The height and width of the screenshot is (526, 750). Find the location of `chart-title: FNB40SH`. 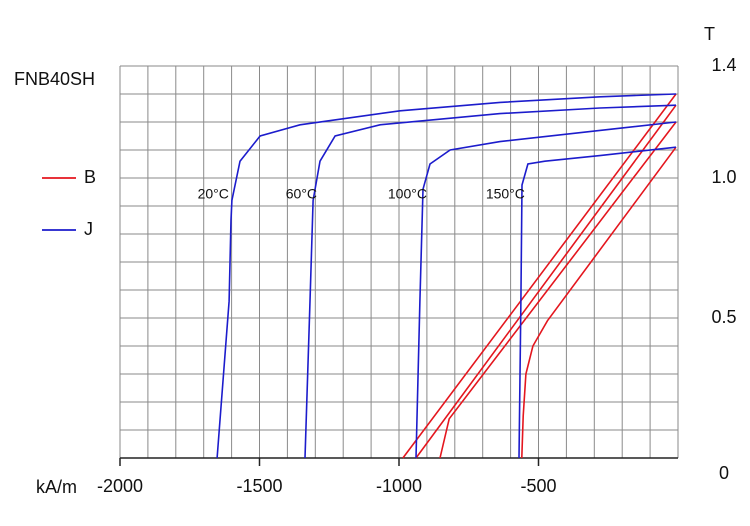

chart-title: FNB40SH is located at coordinates (54, 79).